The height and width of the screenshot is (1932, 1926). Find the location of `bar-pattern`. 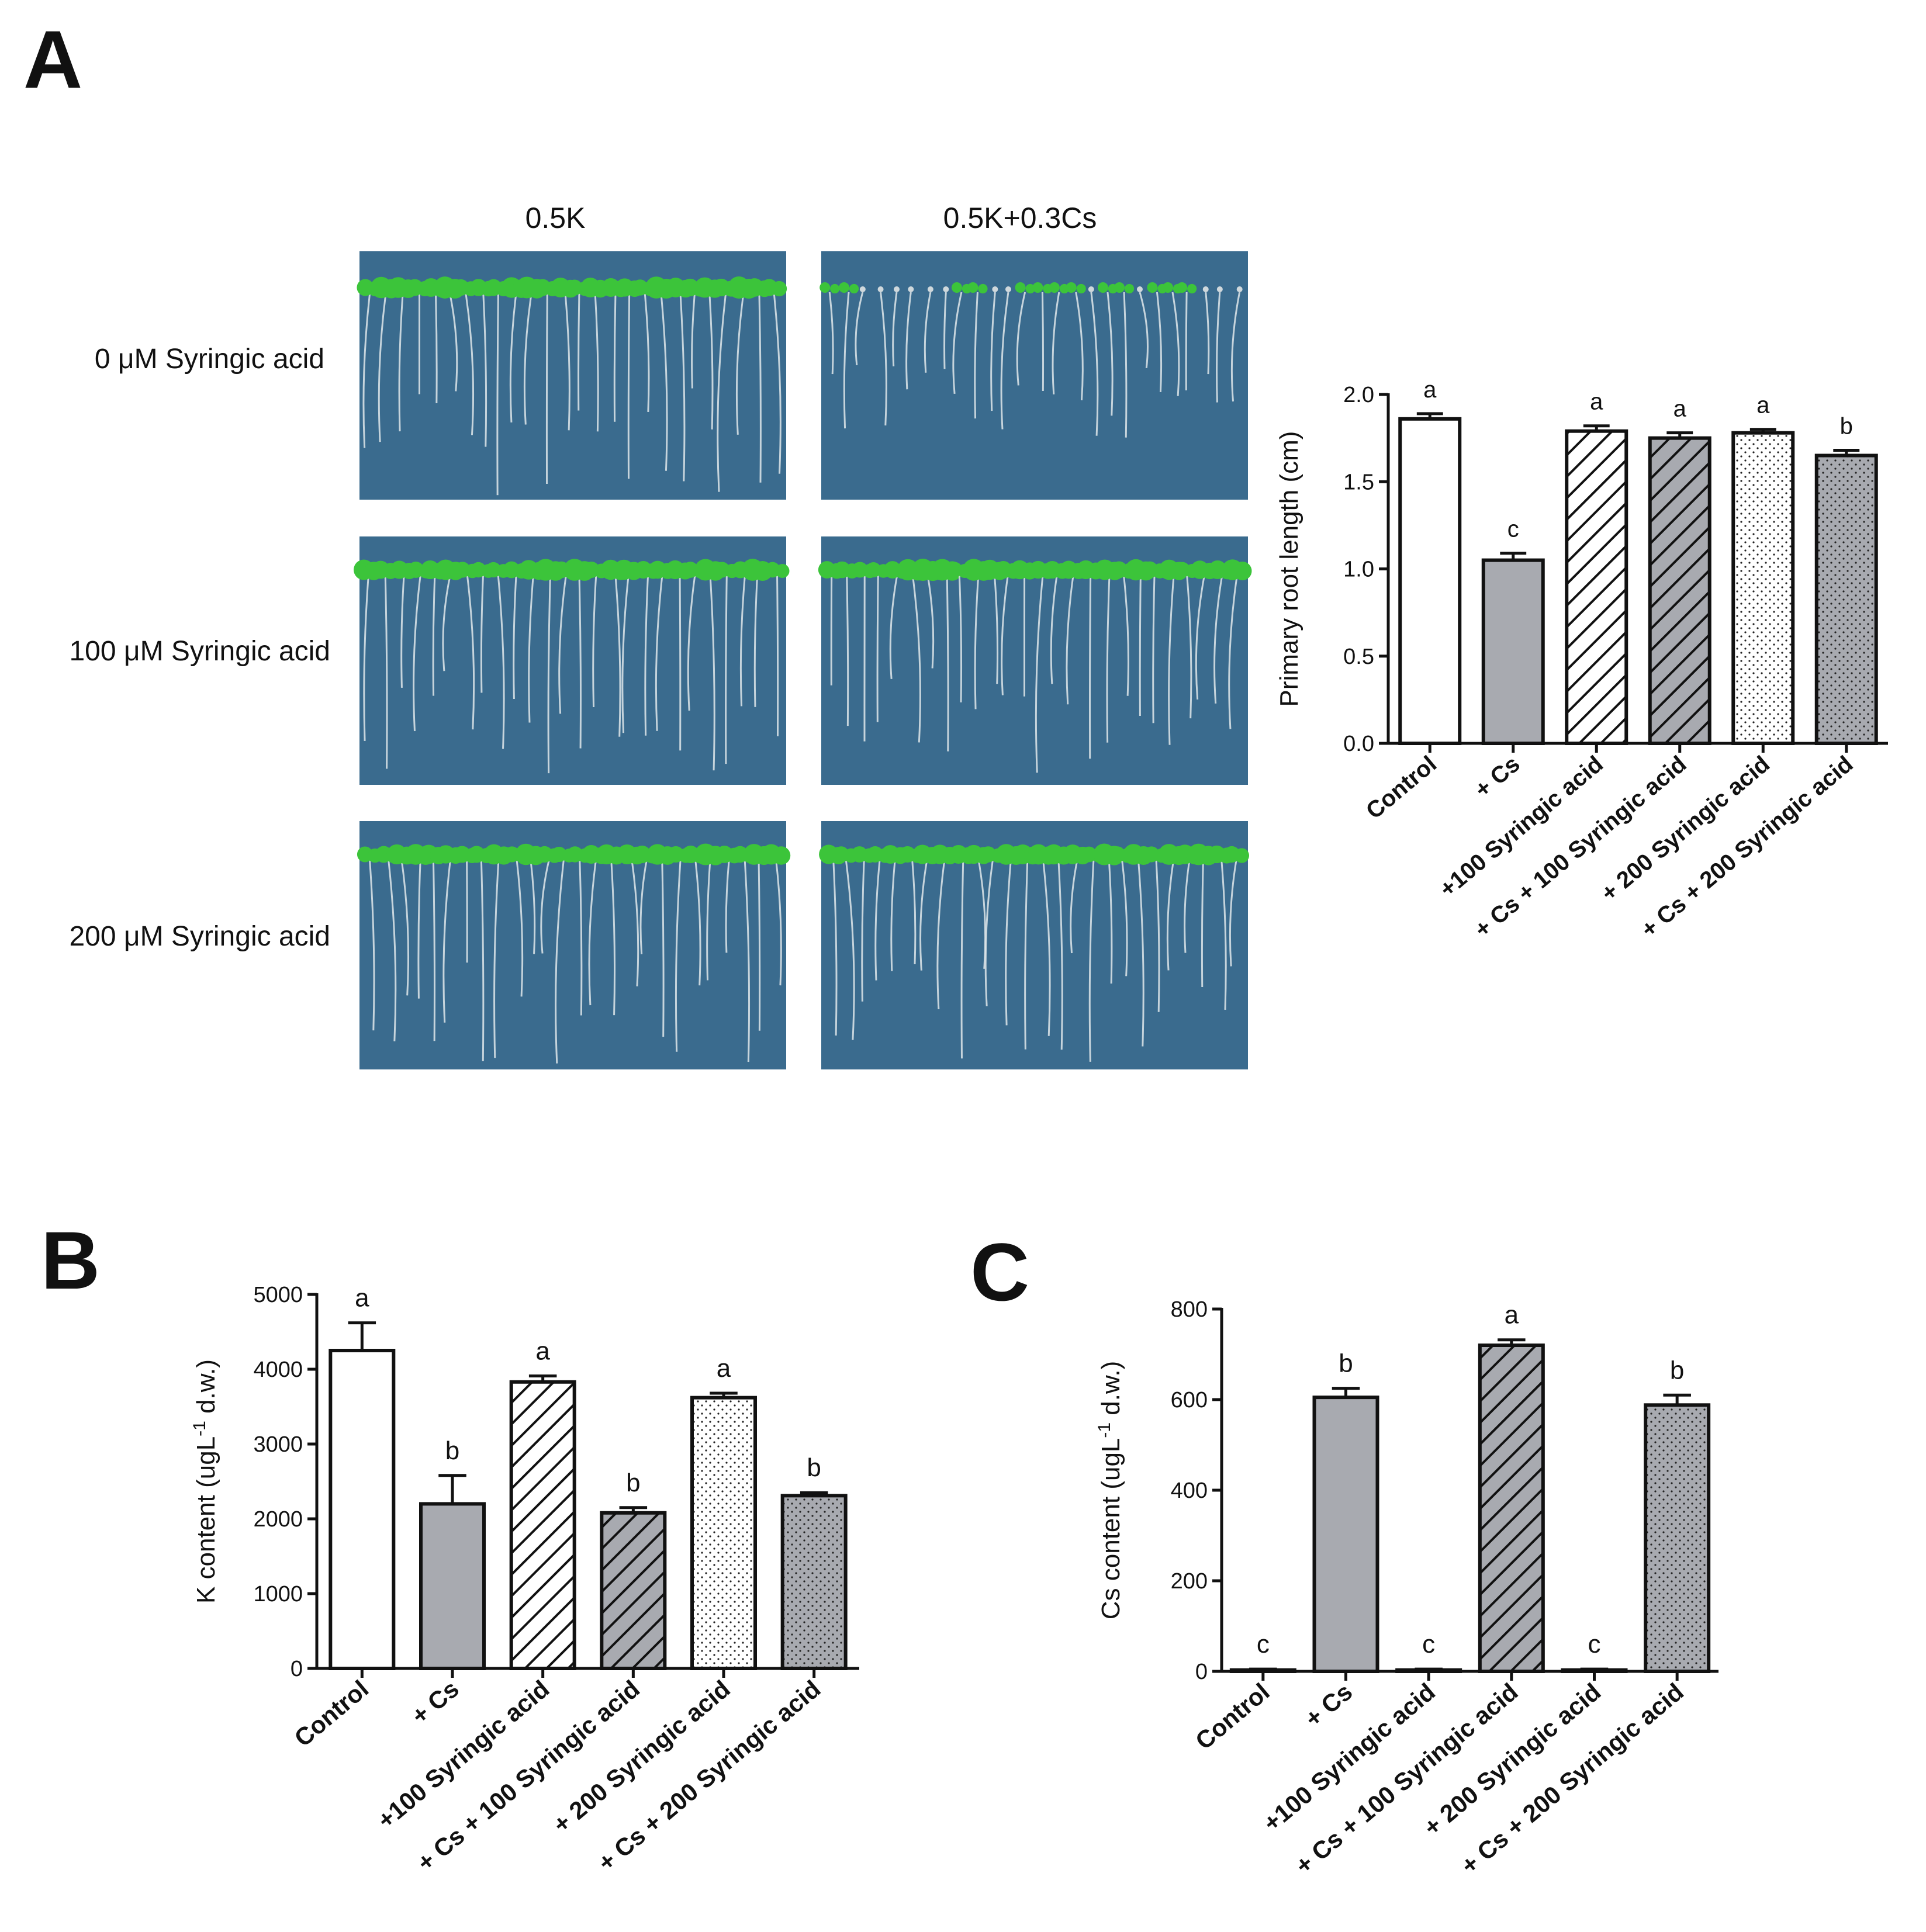

bar-pattern is located at coordinates (1511, 1508).